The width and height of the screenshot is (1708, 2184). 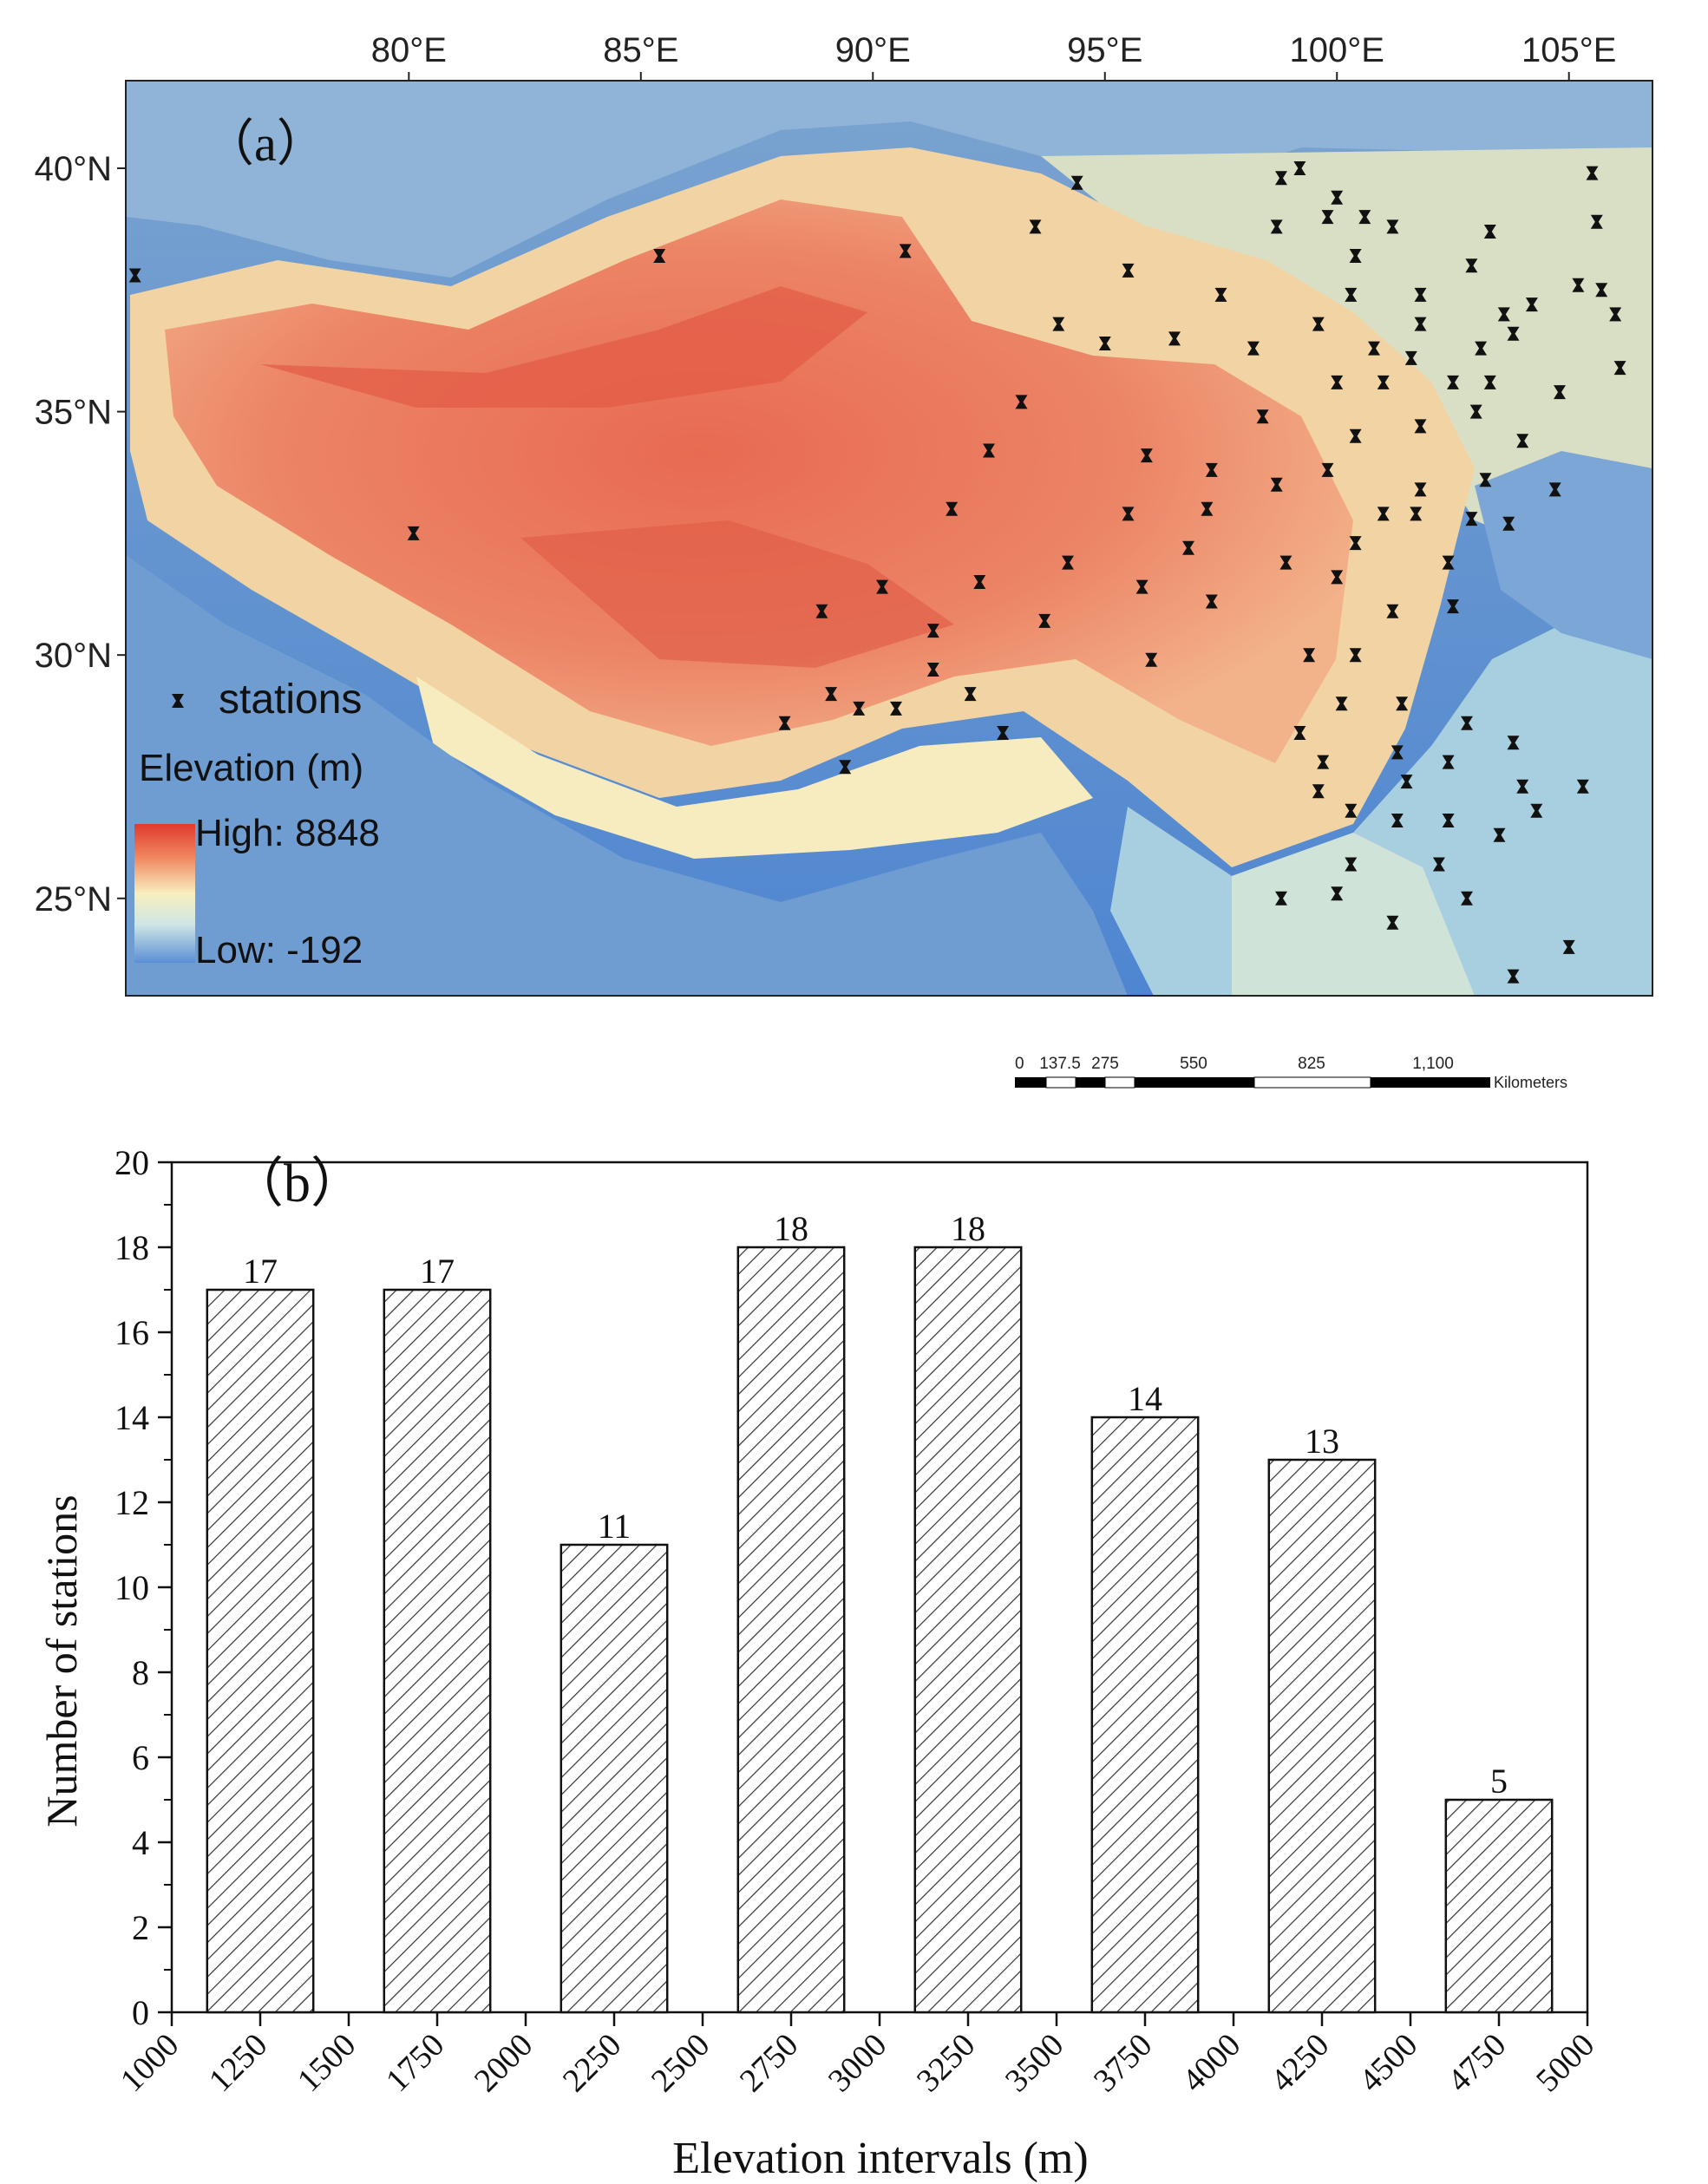 What do you see at coordinates (297, 1183) in the screenshot?
I see `bar-panel-label: （b）` at bounding box center [297, 1183].